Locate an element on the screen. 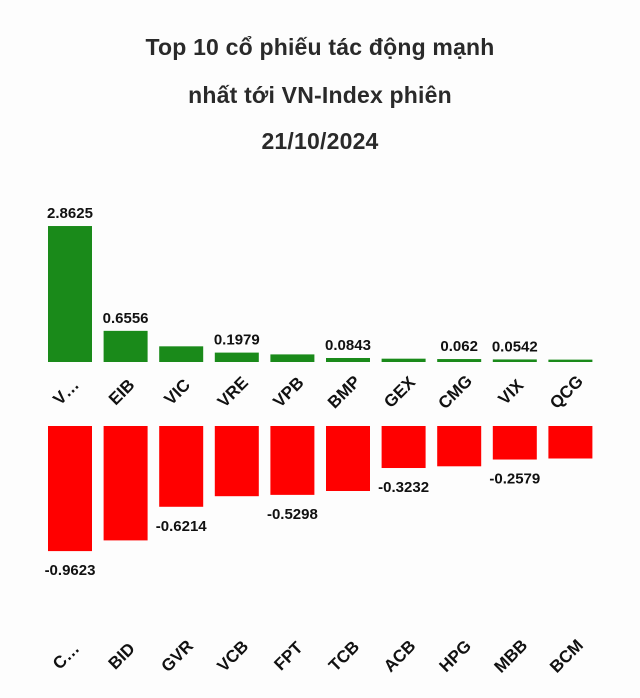  category-label-negative-7: HPG is located at coordinates (455, 655).